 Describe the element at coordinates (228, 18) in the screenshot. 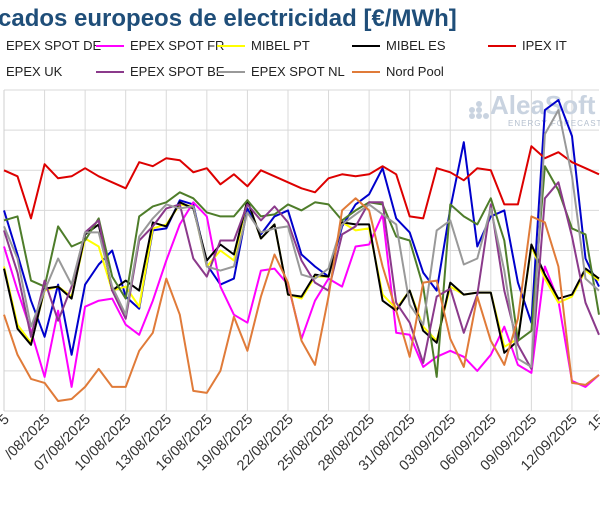

I see `chart-title: cados europeos de electricidad [€/MWh]` at that location.